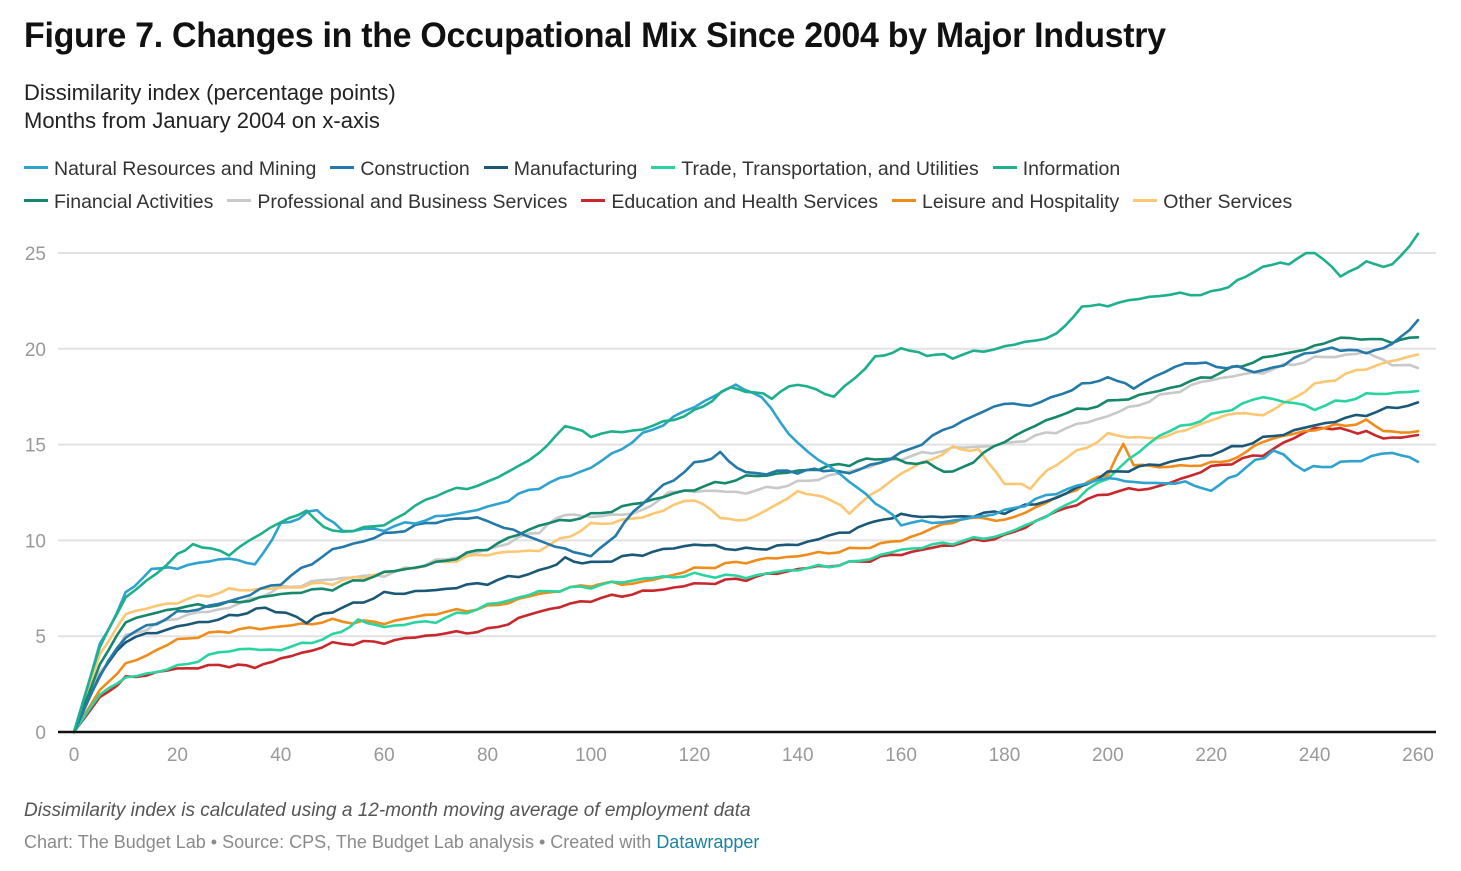 This screenshot has width=1461, height=871. Describe the element at coordinates (751, 755) in the screenshot. I see `x-axis-tick-labels: 0 20 40 60 80 100 120 140 160 180 200 220 240 260` at that location.